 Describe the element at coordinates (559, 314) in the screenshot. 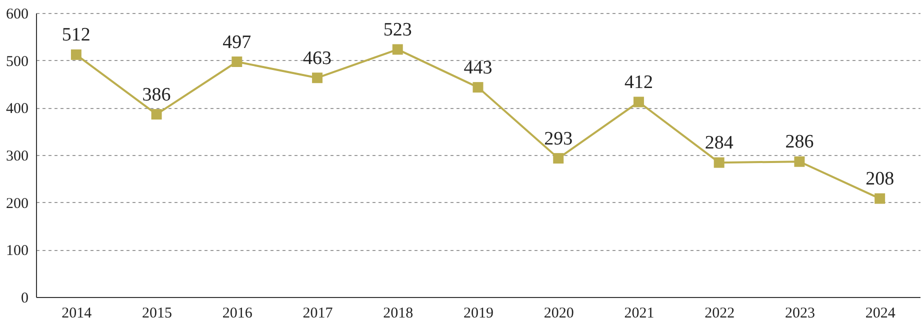

I see `x-tick-label: 2020` at that location.